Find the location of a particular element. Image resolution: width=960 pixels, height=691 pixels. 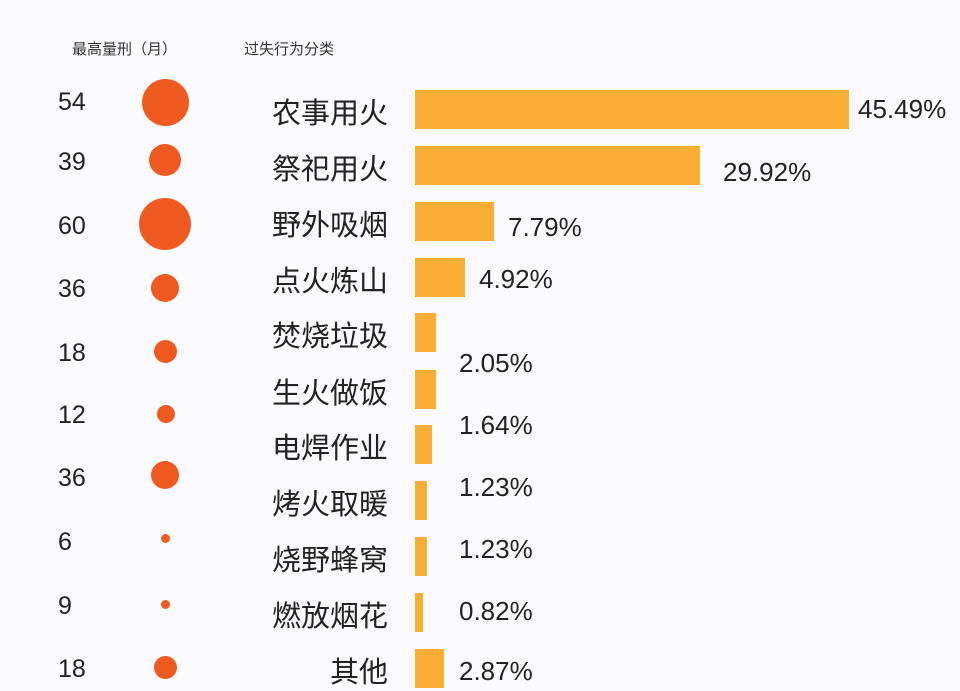

pct-label: 45.49% is located at coordinates (902, 109).